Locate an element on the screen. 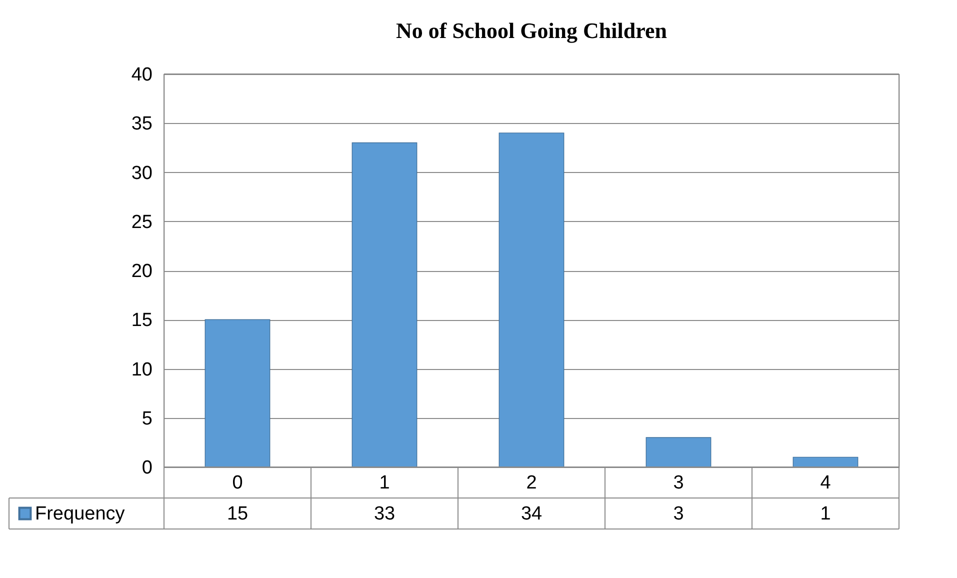 This screenshot has width=957, height=578. x-tick-label: 3 is located at coordinates (678, 483).